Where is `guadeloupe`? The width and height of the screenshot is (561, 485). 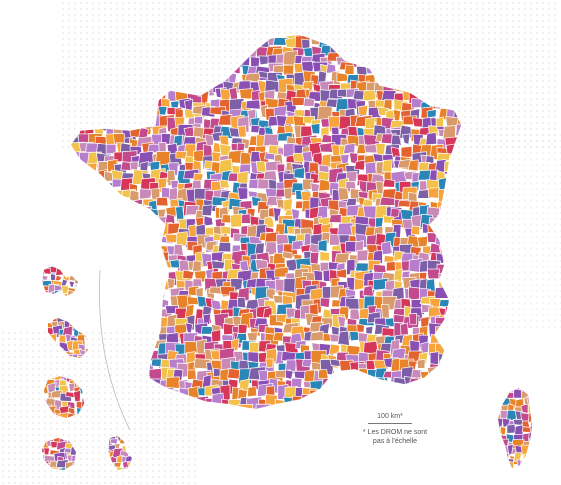
guadeloupe is located at coordinates (62, 287).